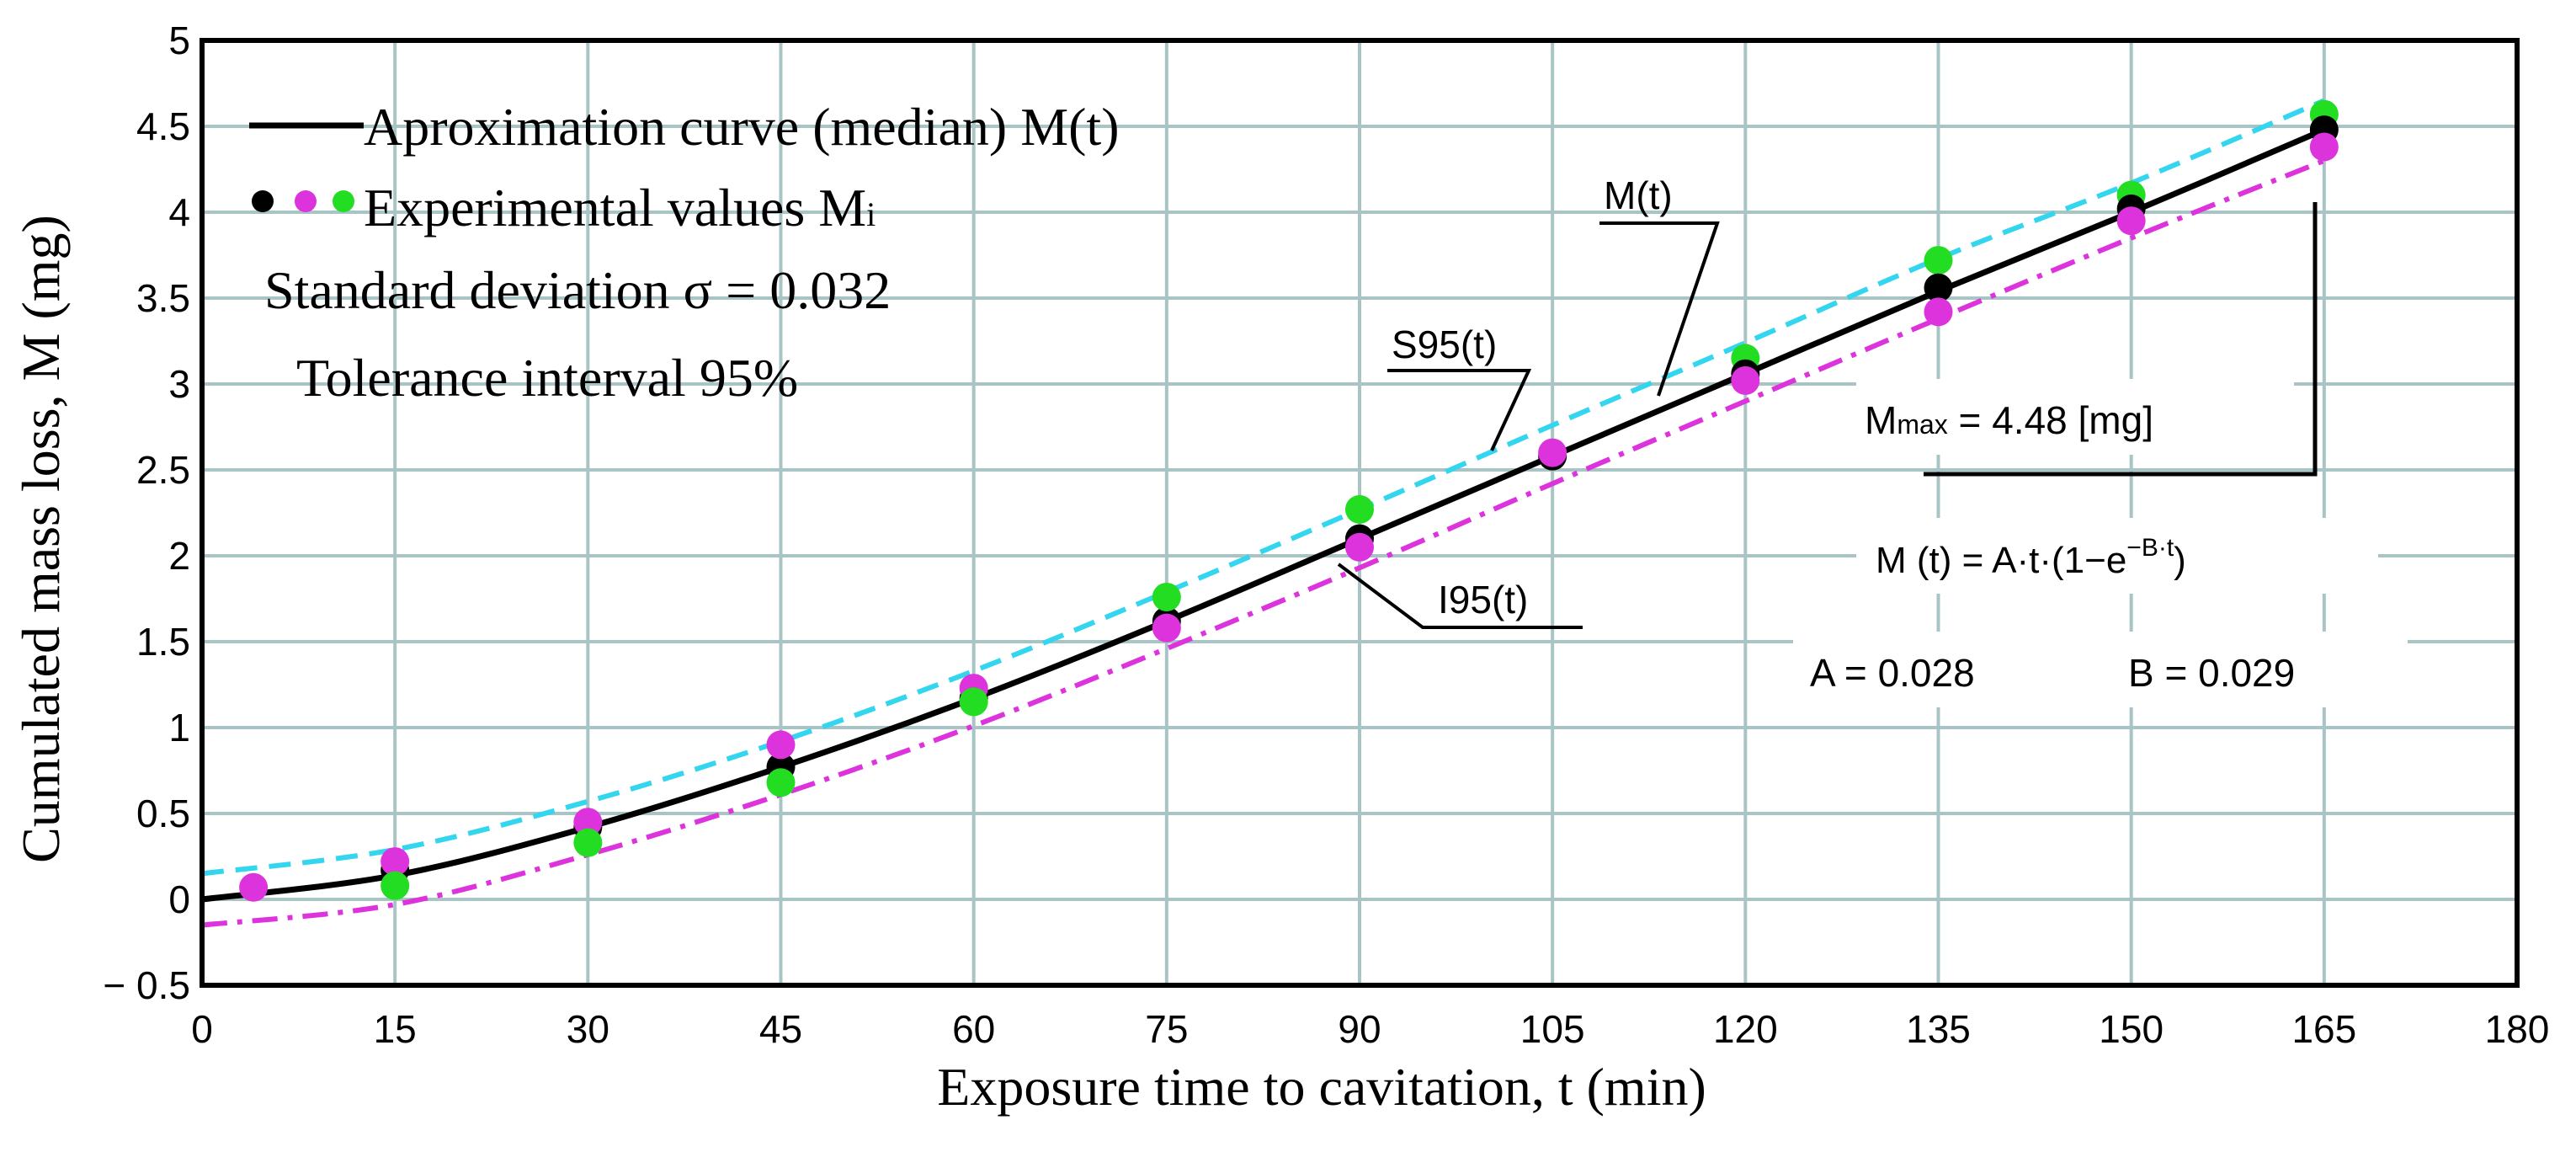 The height and width of the screenshot is (1152, 2576). I want to click on formula-box-bg, so click(2117, 556).